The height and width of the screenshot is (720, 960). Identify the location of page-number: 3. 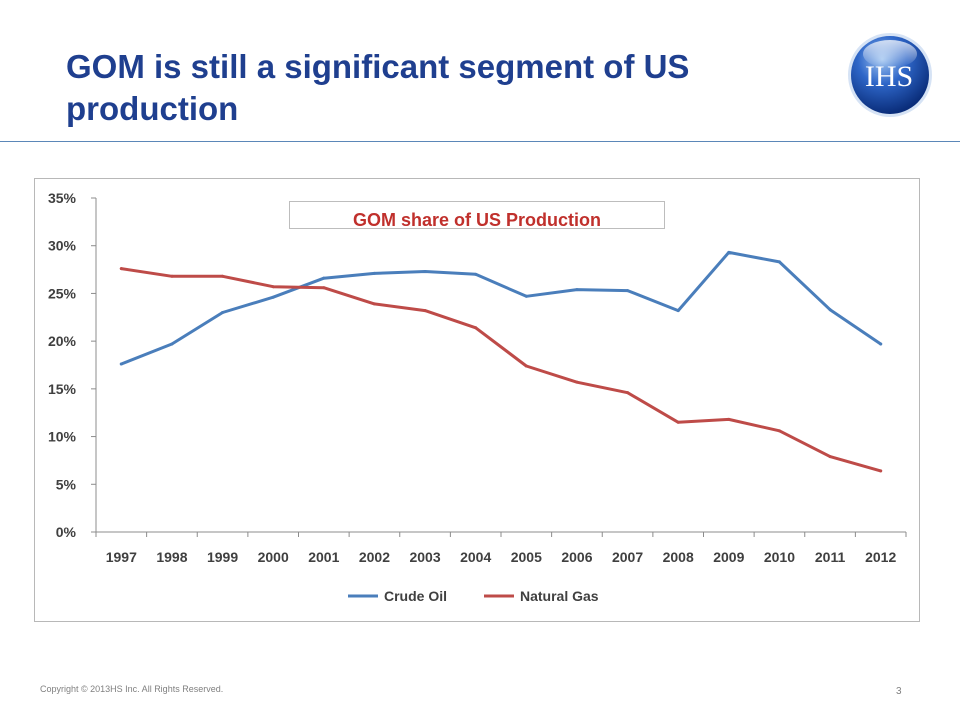
(899, 691).